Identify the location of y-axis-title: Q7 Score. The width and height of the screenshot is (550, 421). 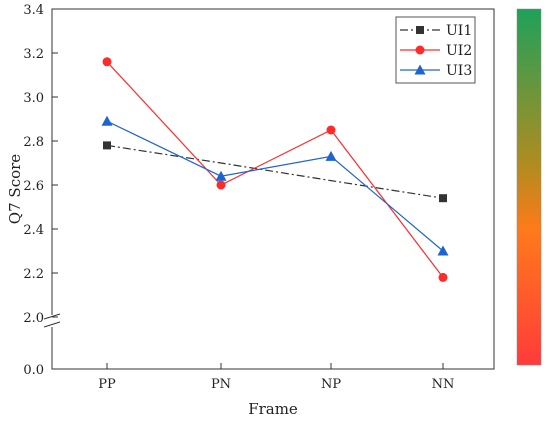
(15, 189).